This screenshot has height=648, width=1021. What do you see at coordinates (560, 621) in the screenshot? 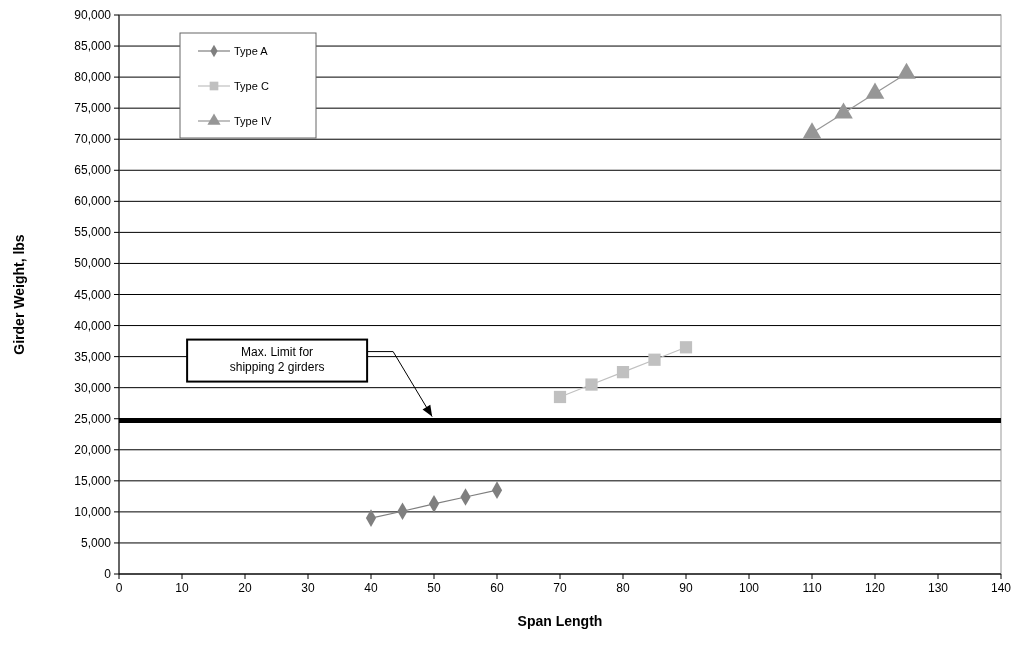
I see `x-axis-title: Span Length` at bounding box center [560, 621].